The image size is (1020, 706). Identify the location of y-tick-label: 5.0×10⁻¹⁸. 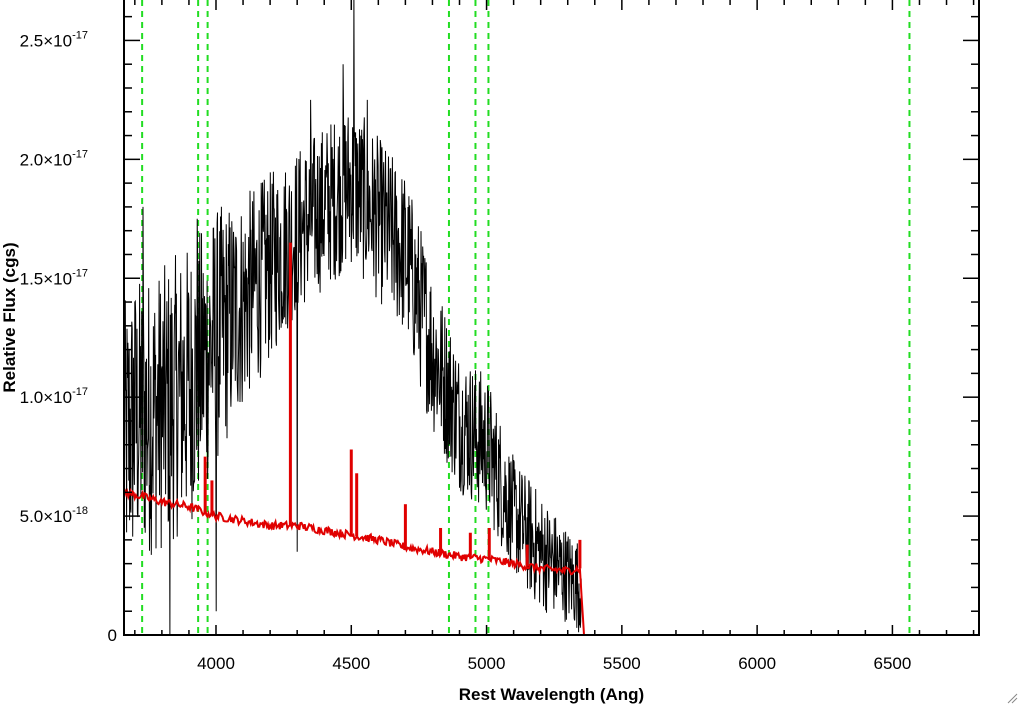
(54, 515).